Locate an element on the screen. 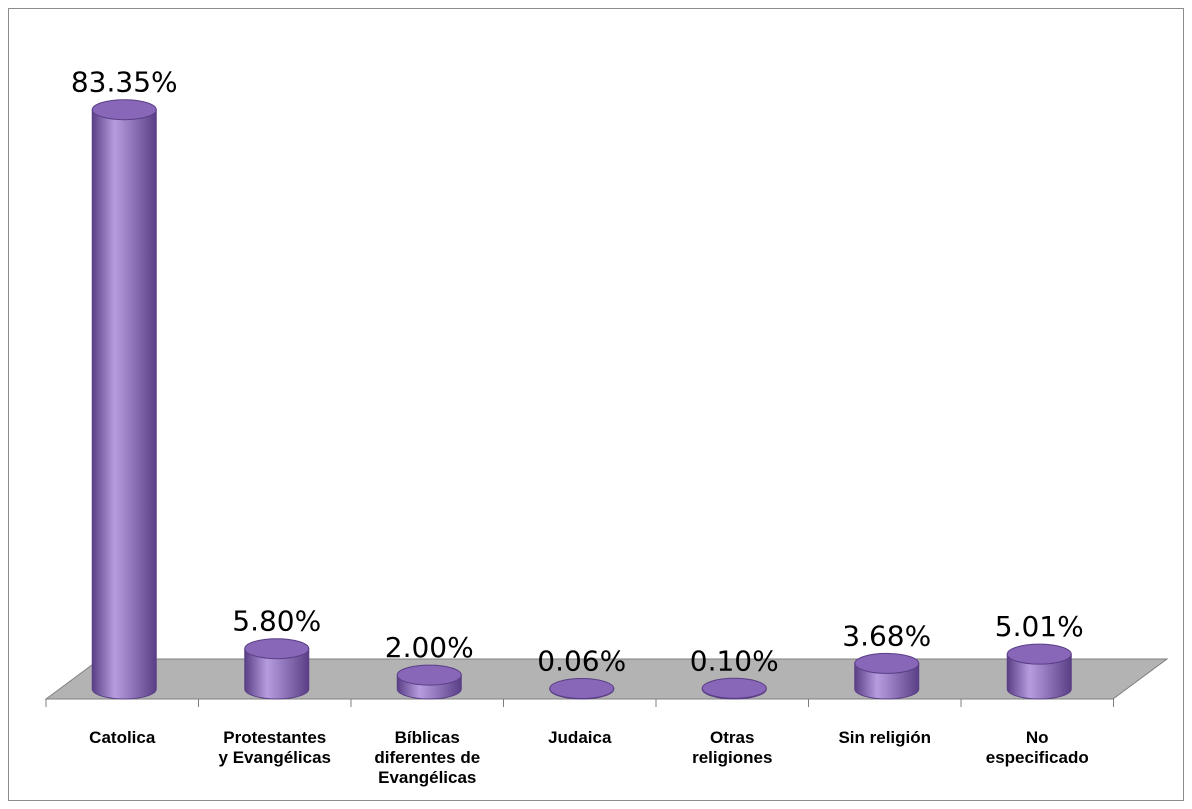  x-tick-label: Protestantes y Evangélicas is located at coordinates (275, 747).